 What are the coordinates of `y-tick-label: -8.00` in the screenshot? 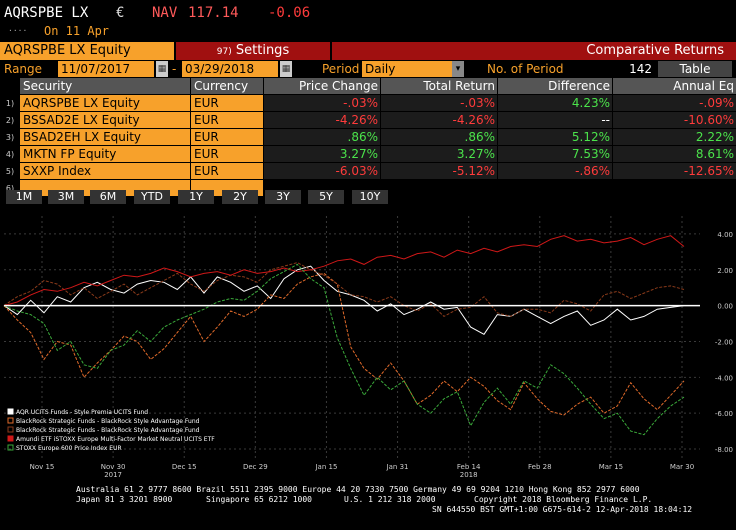 It's located at (724, 450).